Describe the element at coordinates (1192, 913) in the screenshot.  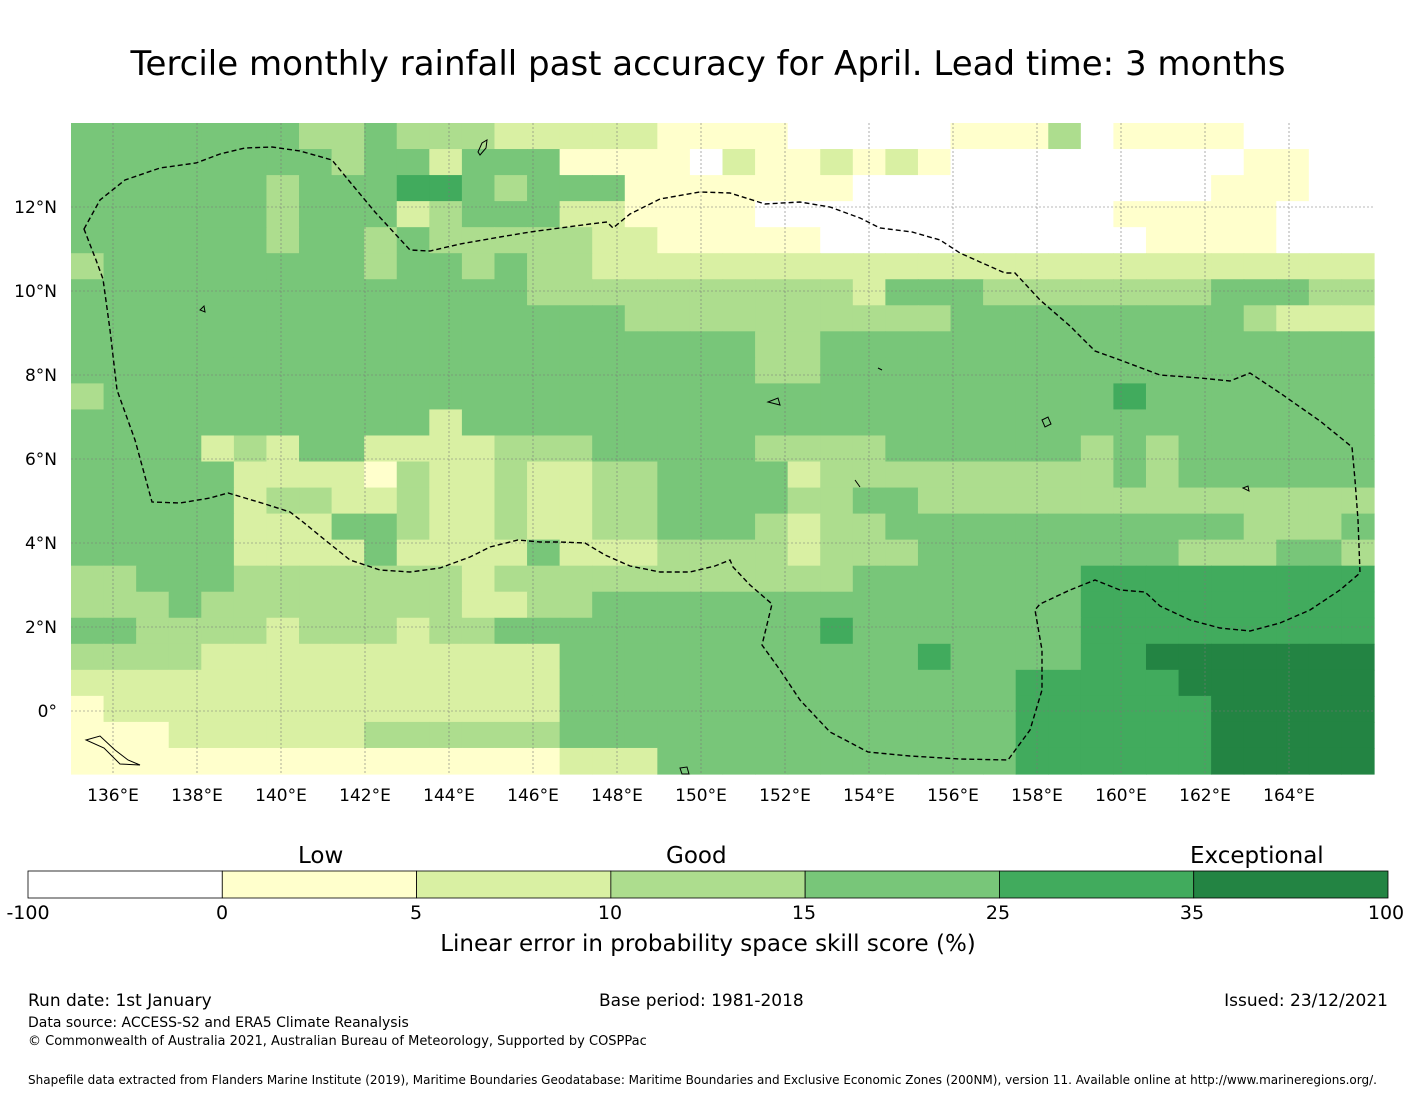
I see `colorbar-tick: 35` at that location.